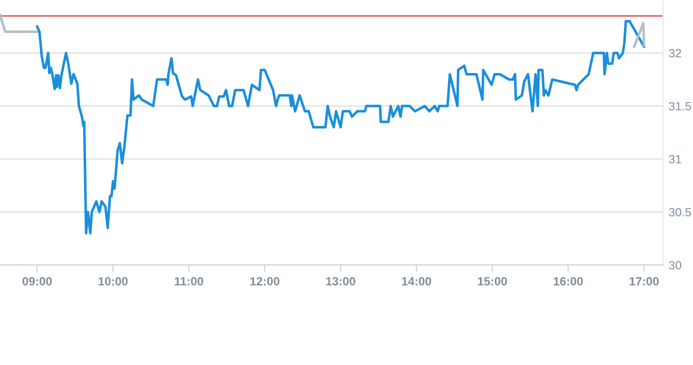  What do you see at coordinates (675, 53) in the screenshot?
I see `y-tick-label: 32` at bounding box center [675, 53].